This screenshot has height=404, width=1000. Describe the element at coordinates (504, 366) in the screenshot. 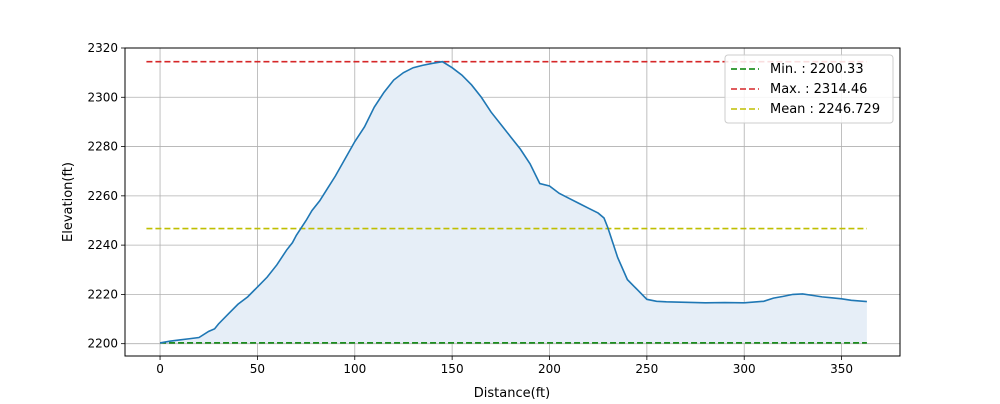

I see `x-axis-ticks: 0 50 100 150 200 250 300 350` at that location.